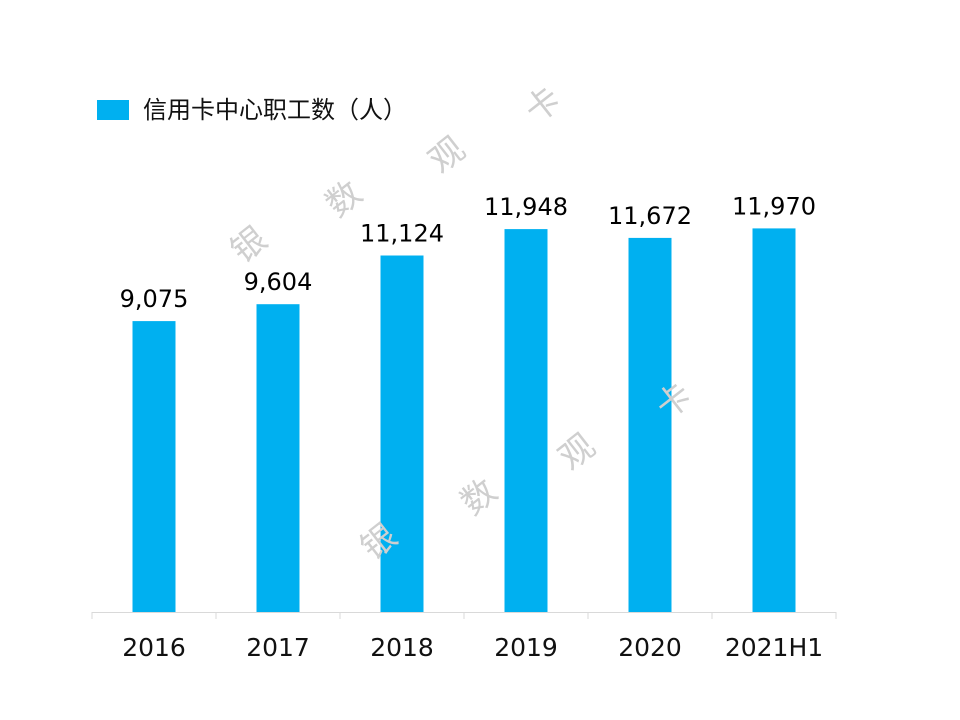 Image resolution: width=960 pixels, height=720 pixels. Describe the element at coordinates (278, 647) in the screenshot. I see `x-tick-label: 2017` at that location.